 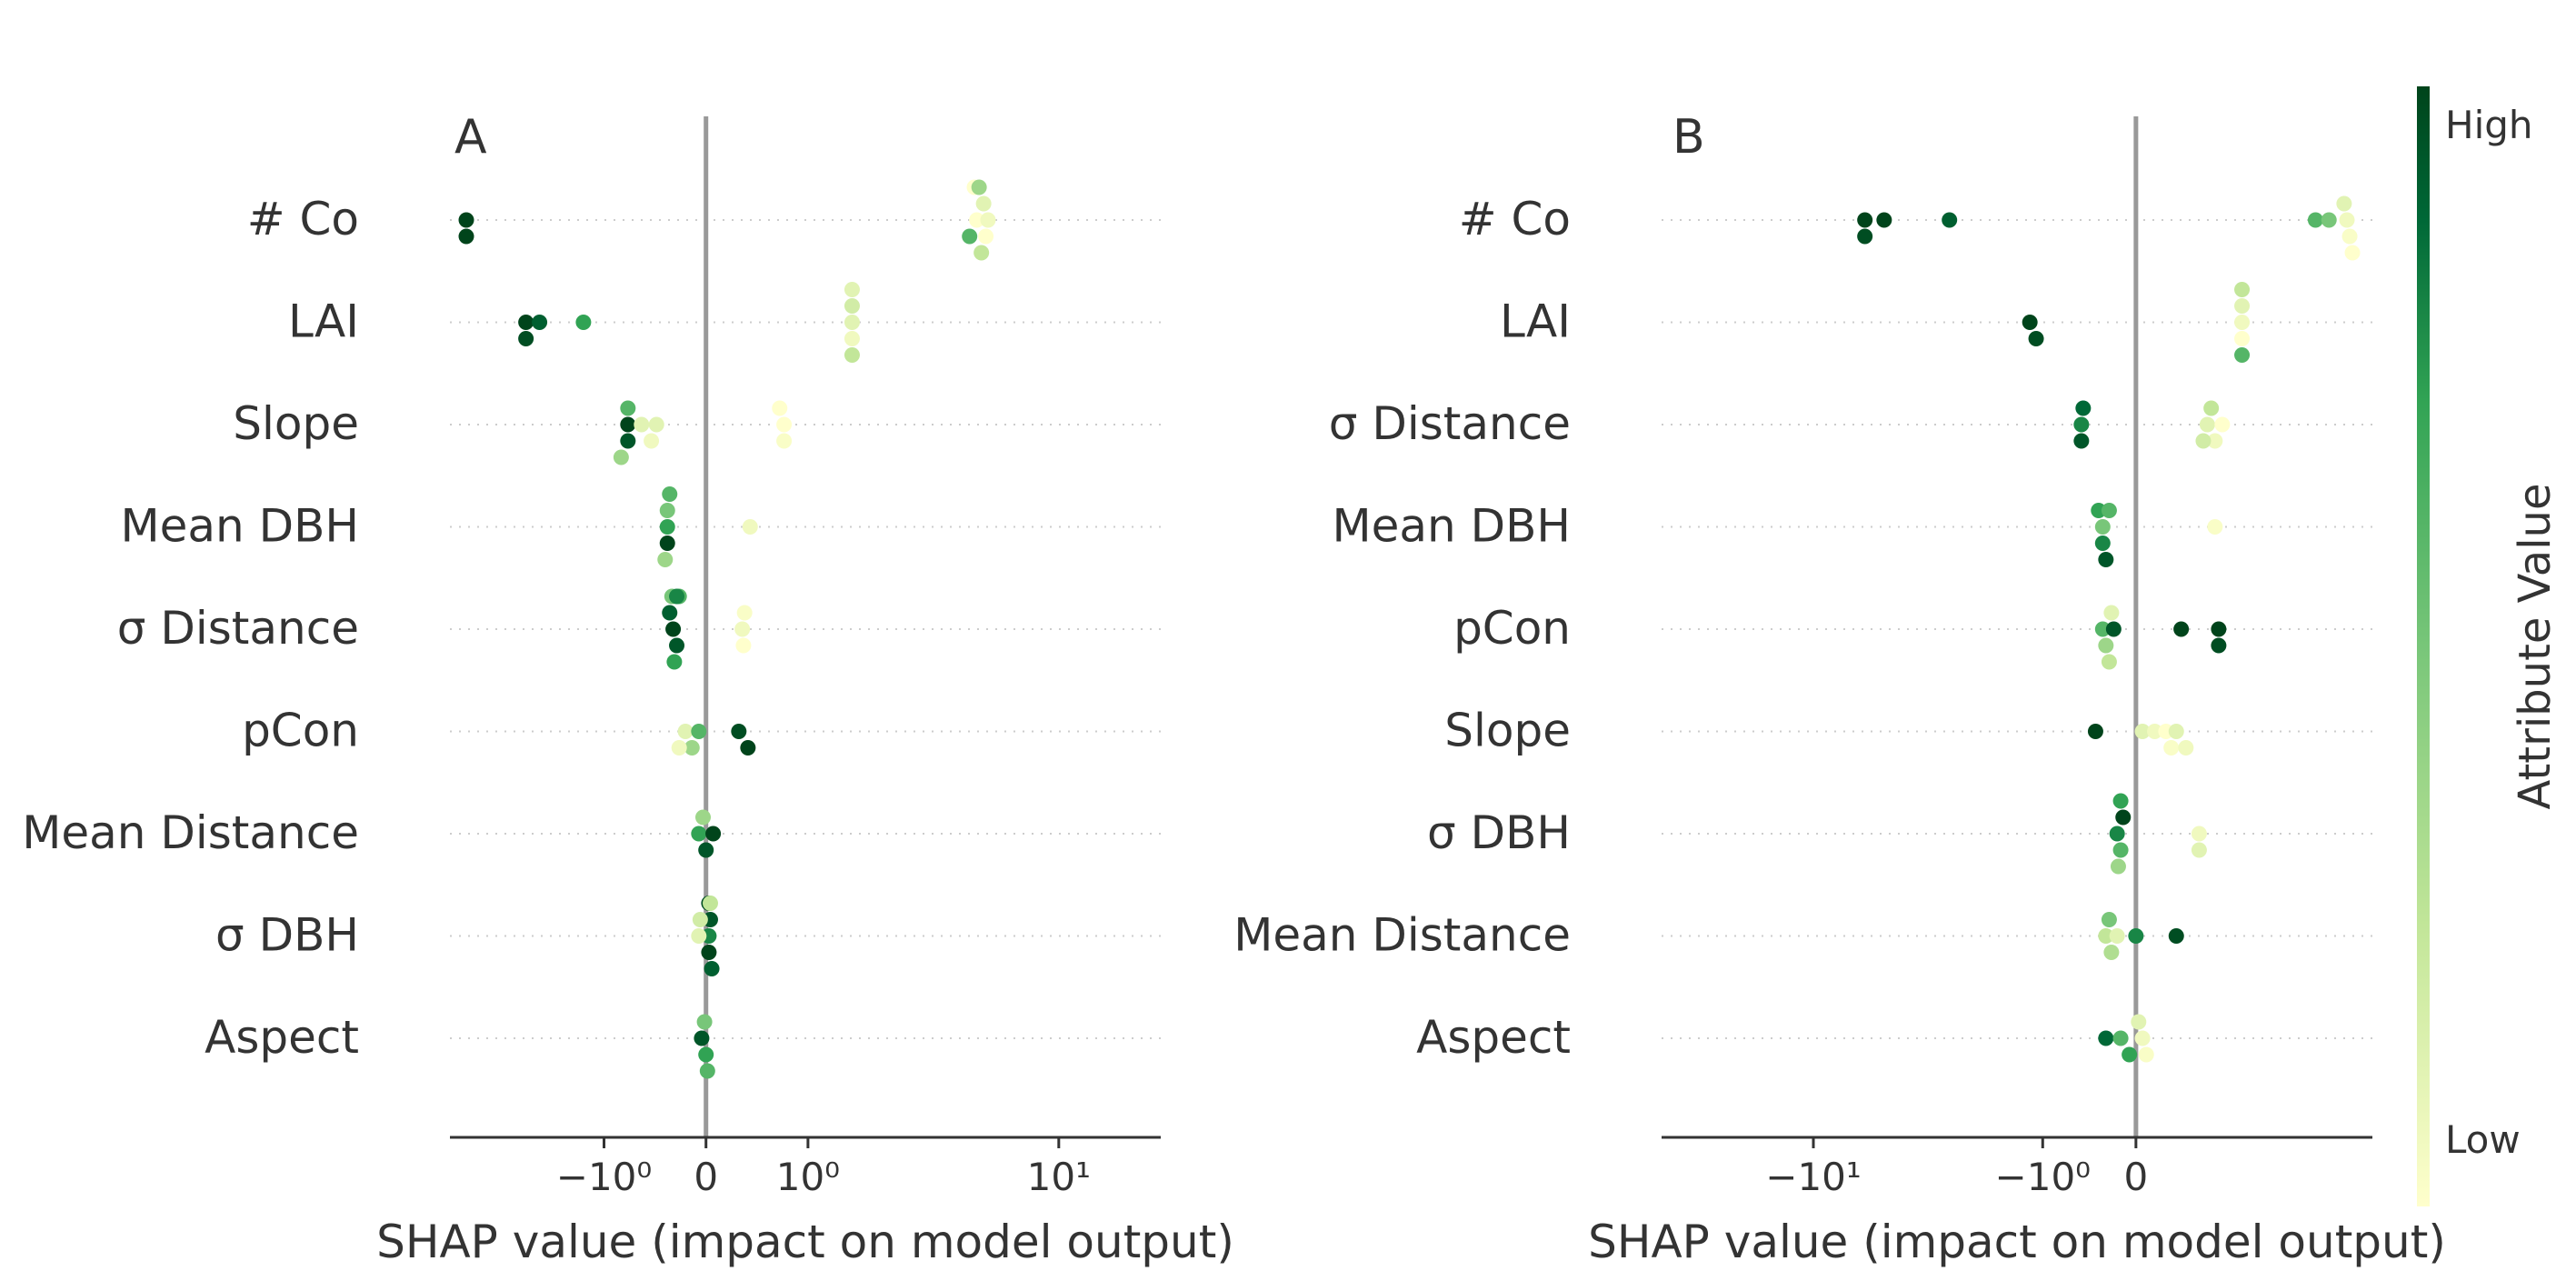 What do you see at coordinates (287, 935) in the screenshot?
I see `feature-label: σ DBH` at bounding box center [287, 935].